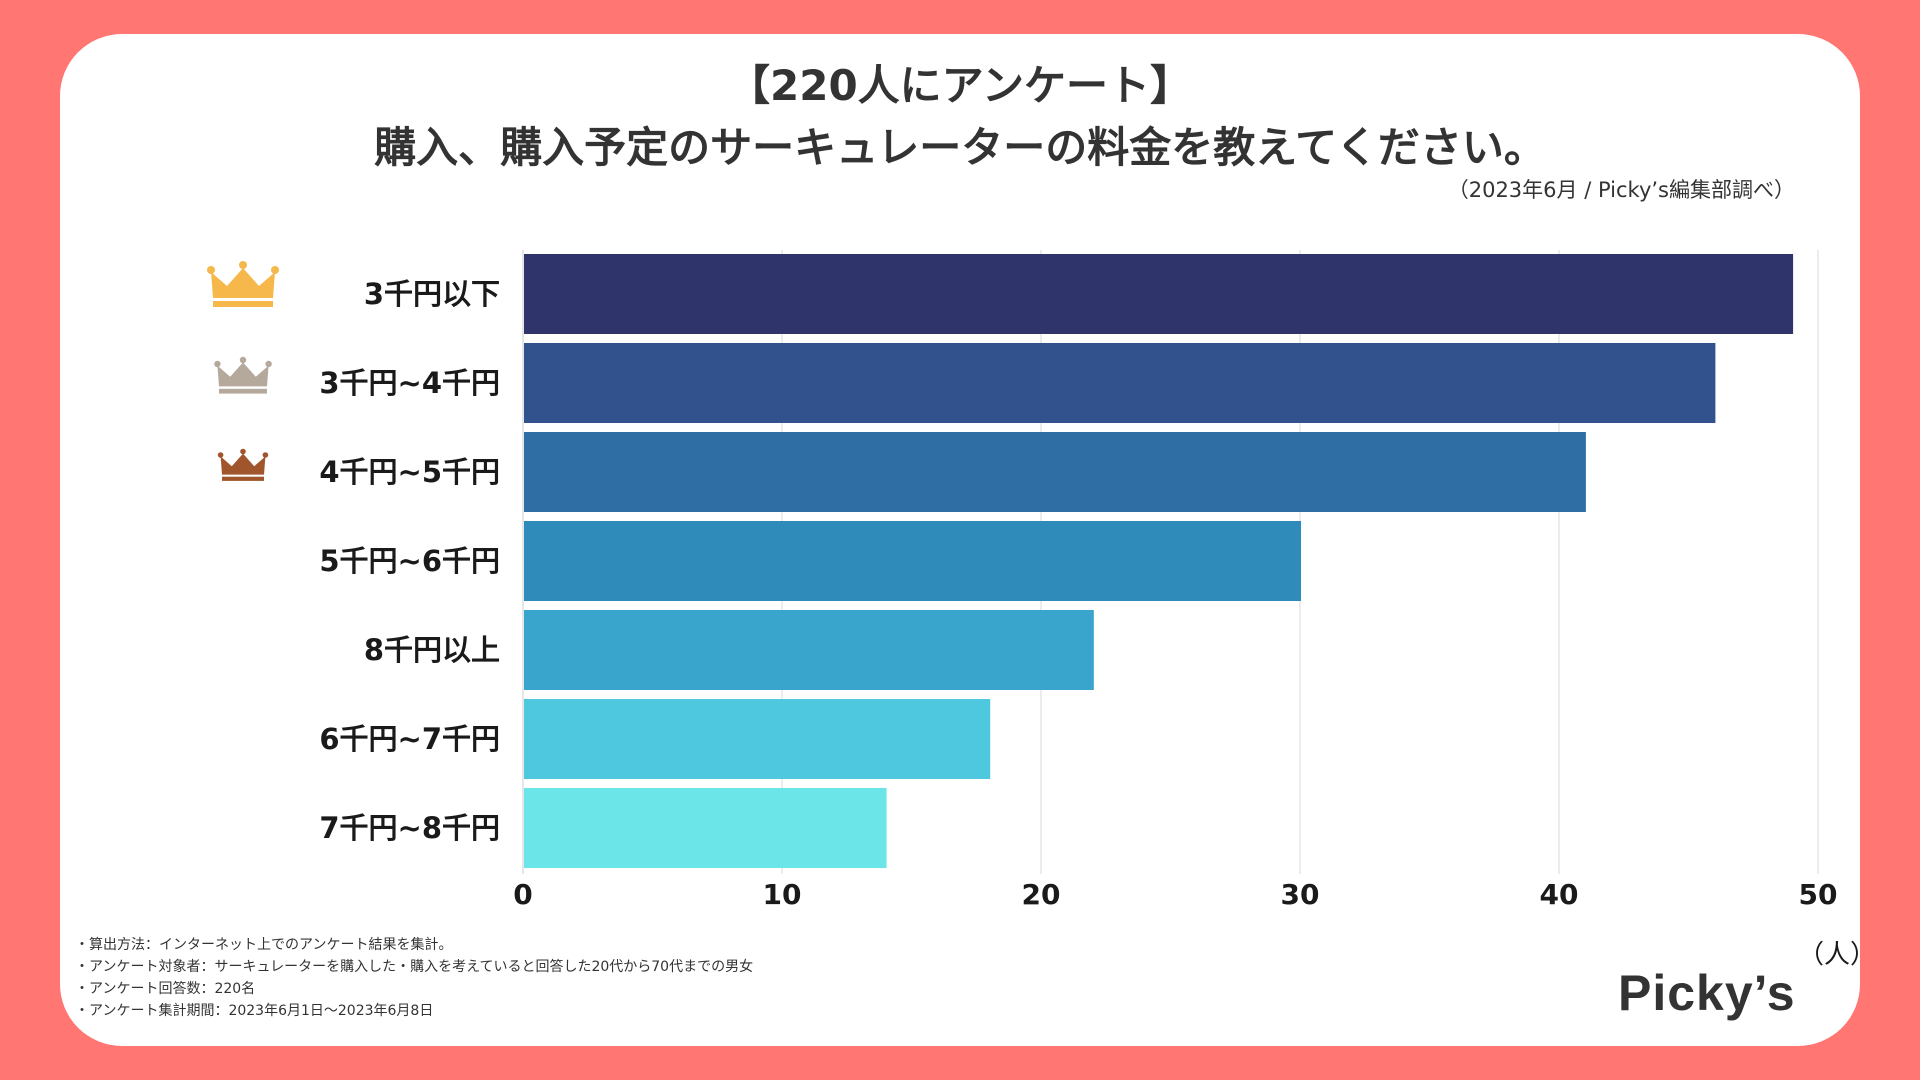 The width and height of the screenshot is (1920, 1080). I want to click on x-tick-label: 0, so click(522, 894).